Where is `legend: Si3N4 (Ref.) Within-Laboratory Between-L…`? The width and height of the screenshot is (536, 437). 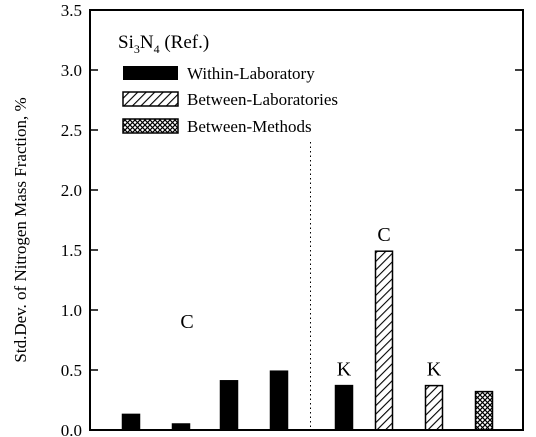
legend: Si3N4 (Ref.) Within-Laboratory Between-L… is located at coordinates (228, 84).